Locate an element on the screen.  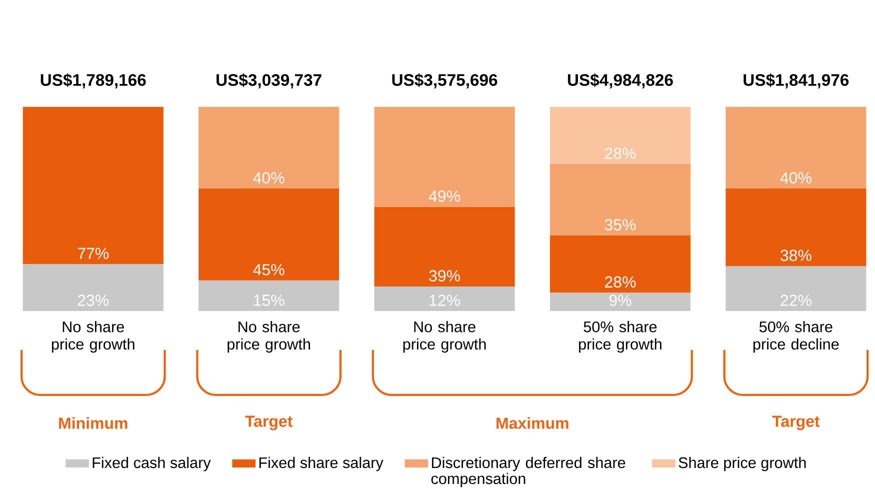
legend-label: Share price growth is located at coordinates (742, 464).